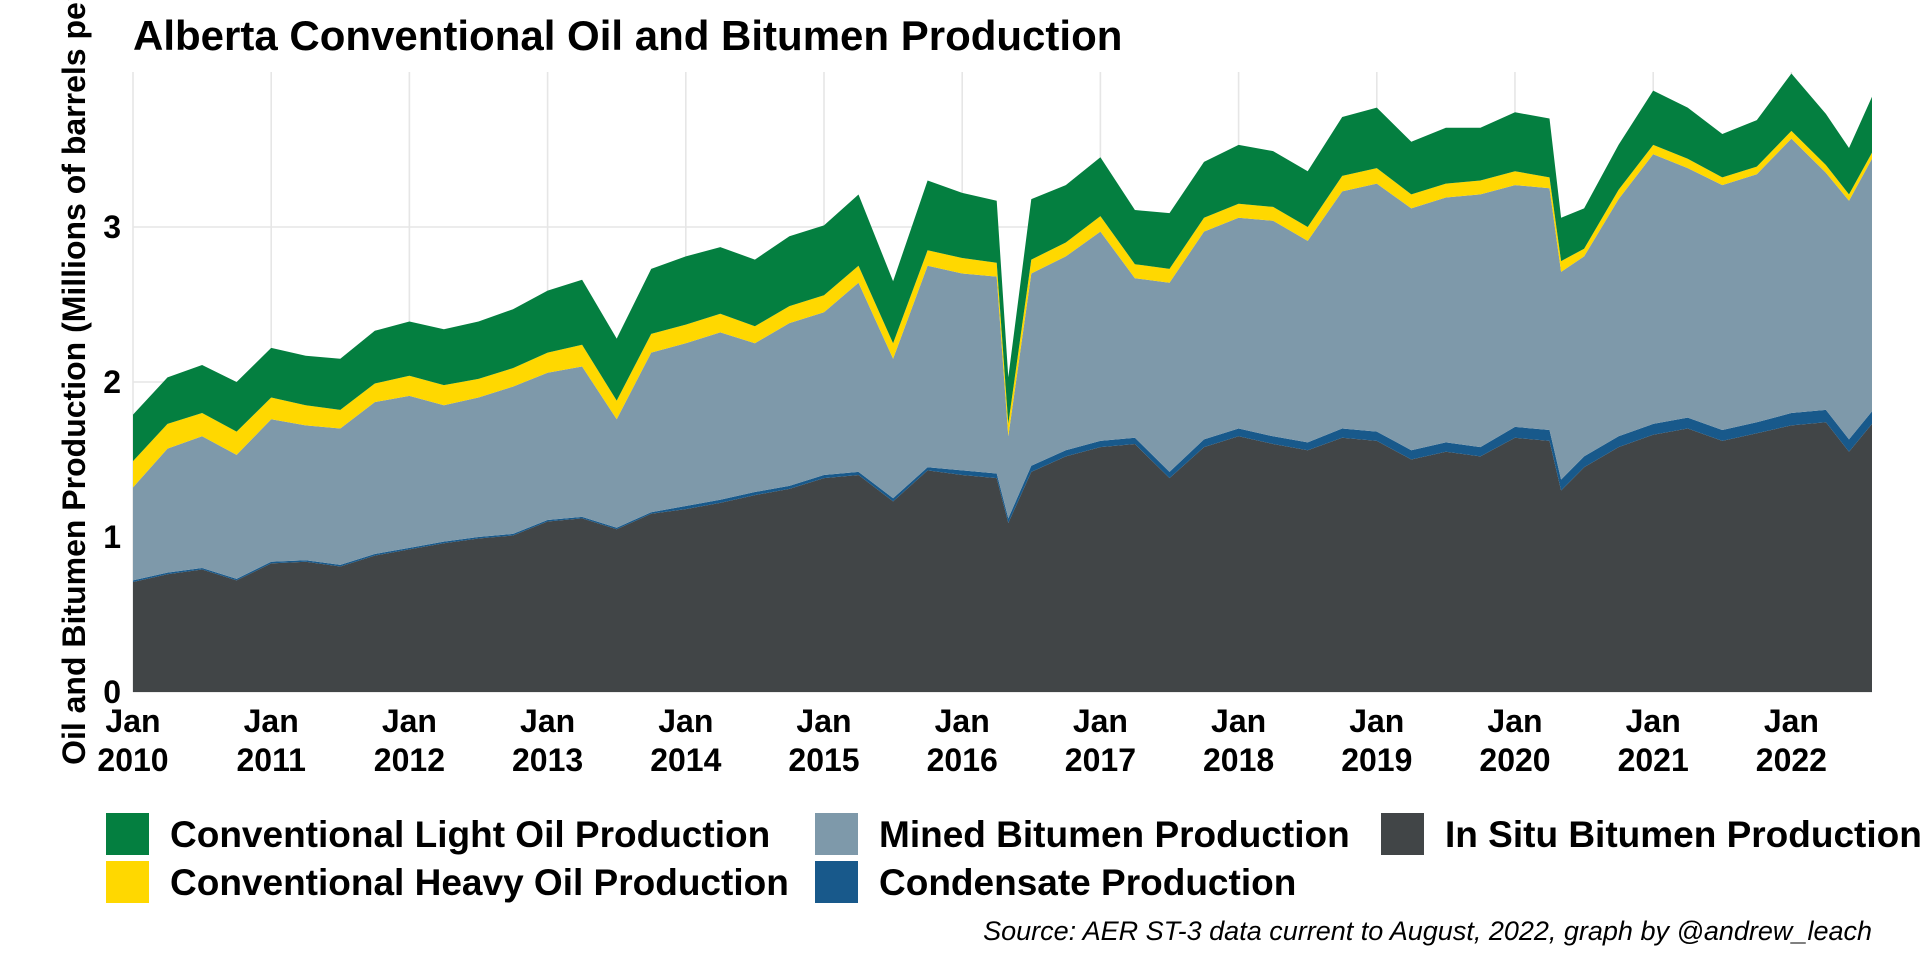 Image resolution: width=1920 pixels, height=960 pixels. Describe the element at coordinates (1100, 740) in the screenshot. I see `x-tick-label: Jan 2017` at that location.